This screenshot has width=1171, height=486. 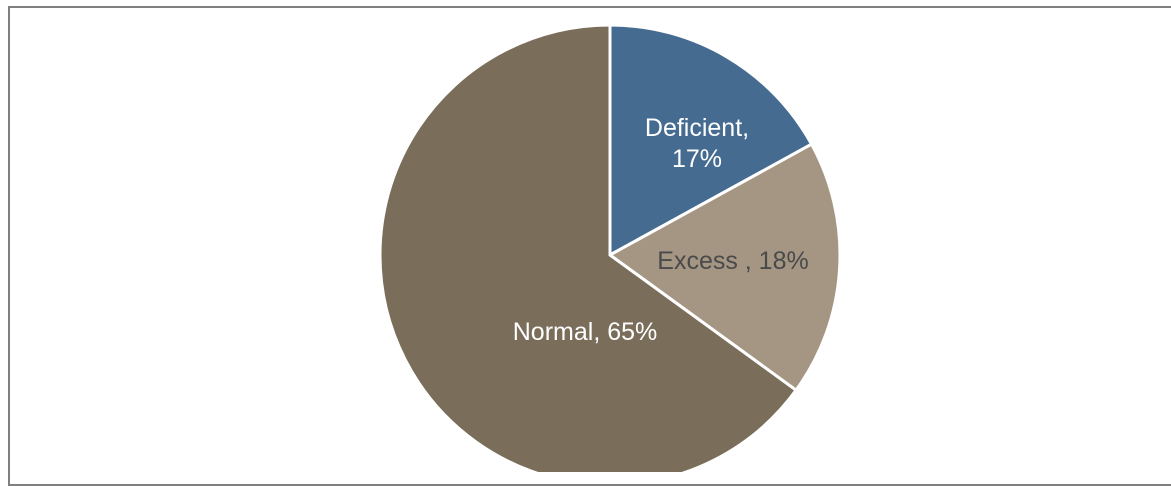 What do you see at coordinates (585, 332) in the screenshot?
I see `pie-label-normal: Normal, 65%` at bounding box center [585, 332].